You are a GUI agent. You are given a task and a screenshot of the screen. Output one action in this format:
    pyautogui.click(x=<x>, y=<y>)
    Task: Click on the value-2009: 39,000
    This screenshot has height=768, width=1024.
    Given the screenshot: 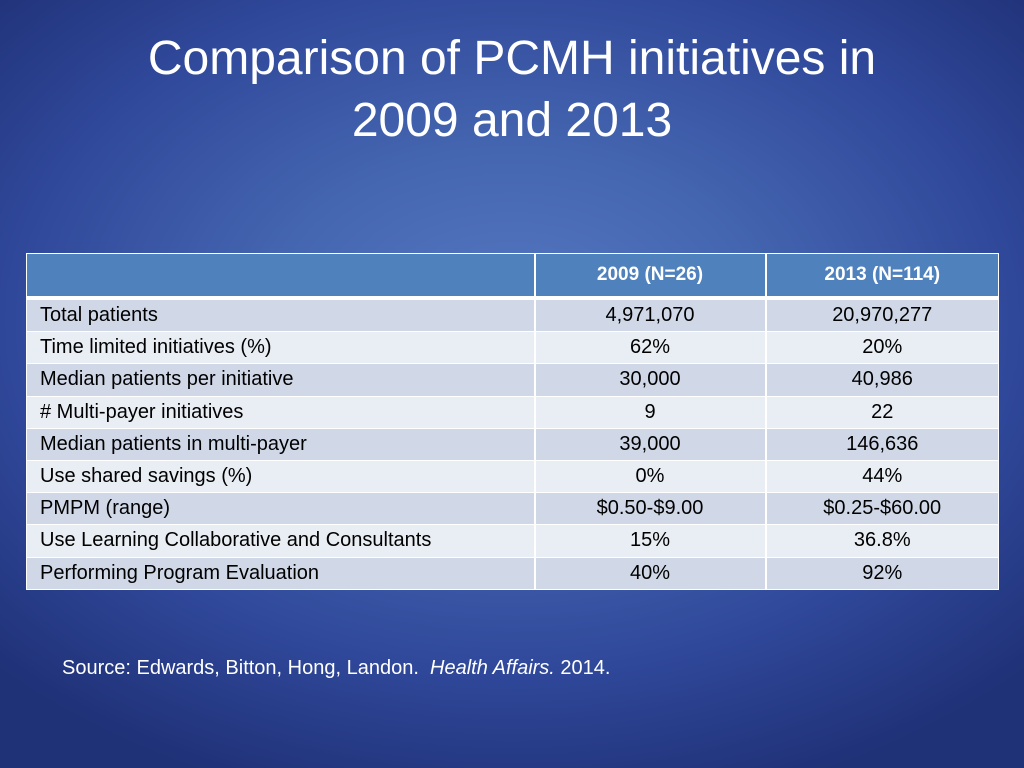 What is the action you would take?
    pyautogui.click(x=650, y=444)
    